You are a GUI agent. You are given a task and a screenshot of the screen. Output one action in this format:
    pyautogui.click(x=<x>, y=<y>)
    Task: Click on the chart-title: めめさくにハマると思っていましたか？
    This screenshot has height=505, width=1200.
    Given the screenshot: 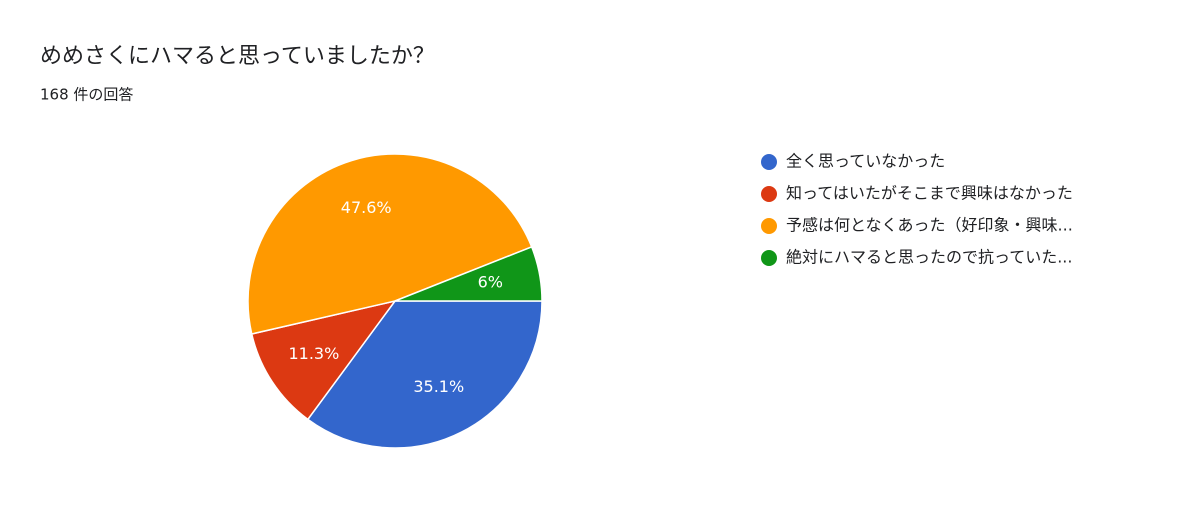 What is the action you would take?
    pyautogui.click(x=237, y=56)
    